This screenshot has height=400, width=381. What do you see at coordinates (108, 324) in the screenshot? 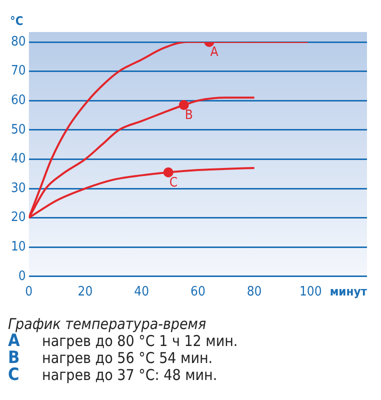
I see `text: График температура-время` at bounding box center [108, 324].